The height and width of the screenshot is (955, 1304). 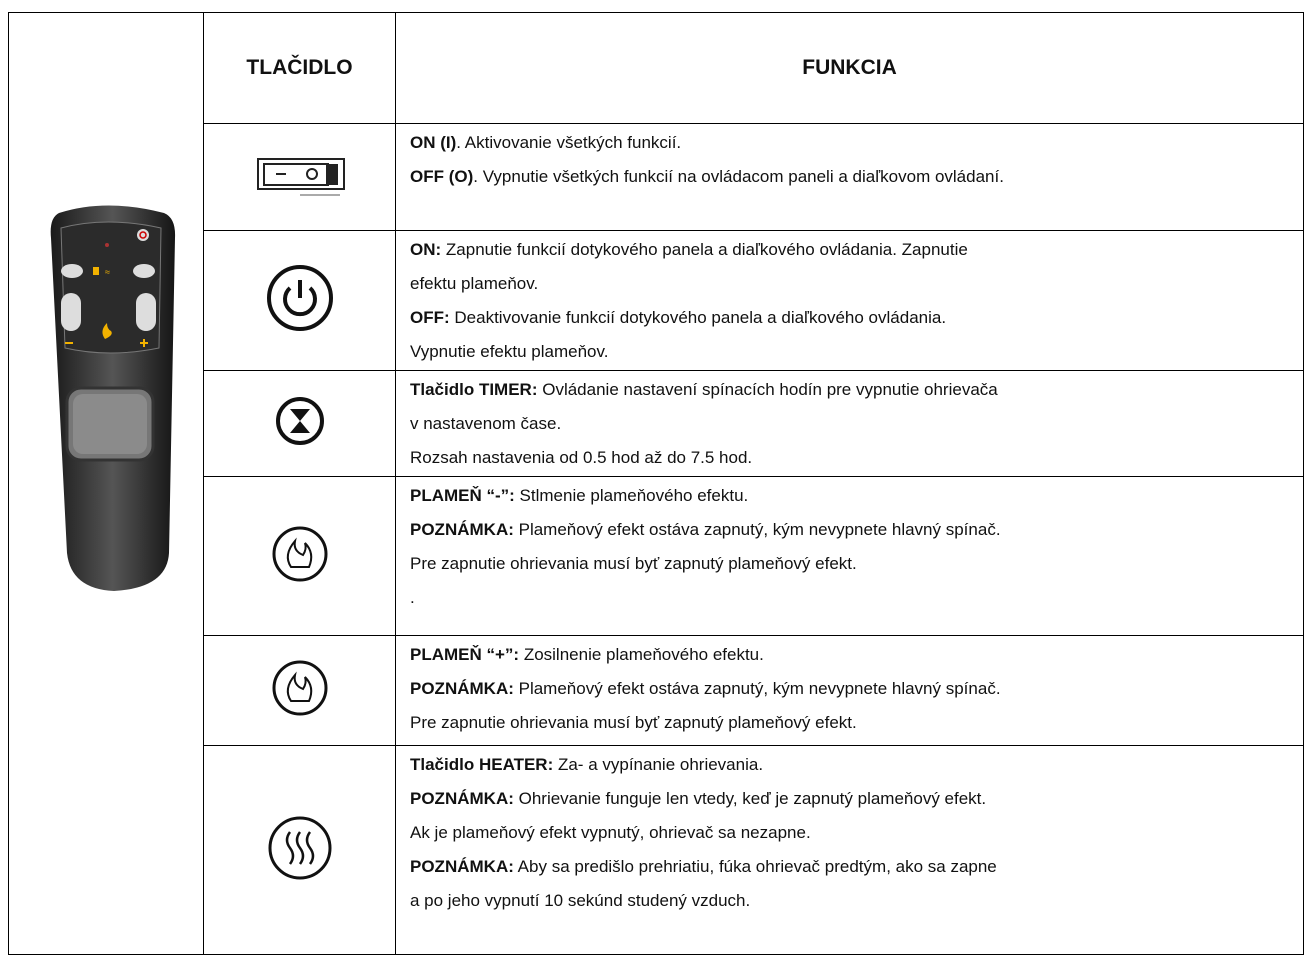 I want to click on text-line: ON (I). Aktivovanie všetkých funkcií., so click(x=856, y=143).